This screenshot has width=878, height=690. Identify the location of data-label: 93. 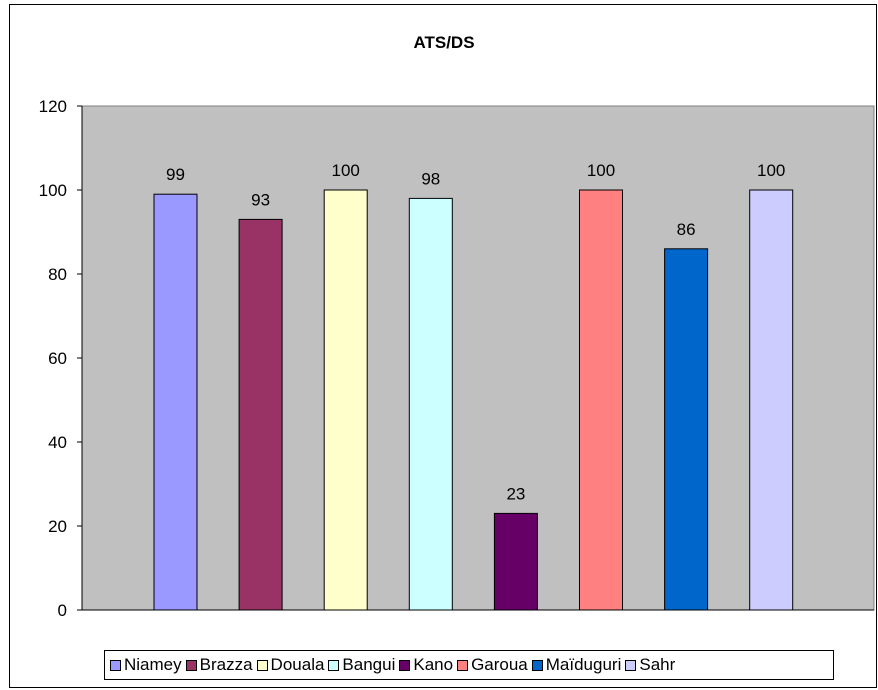
(260, 199).